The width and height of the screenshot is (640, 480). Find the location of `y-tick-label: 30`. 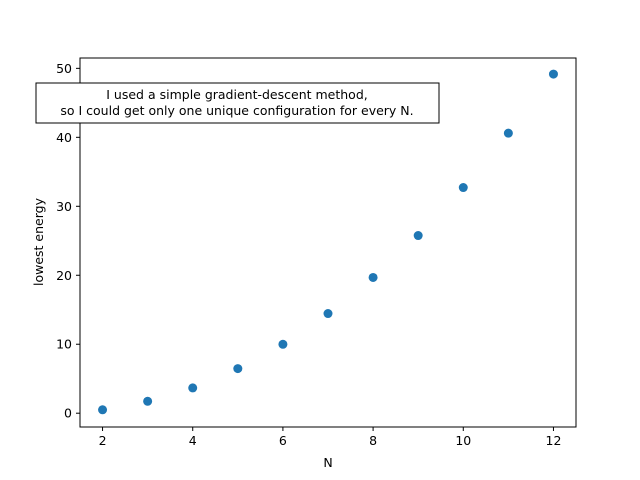

y-tick-label: 30 is located at coordinates (64, 206).